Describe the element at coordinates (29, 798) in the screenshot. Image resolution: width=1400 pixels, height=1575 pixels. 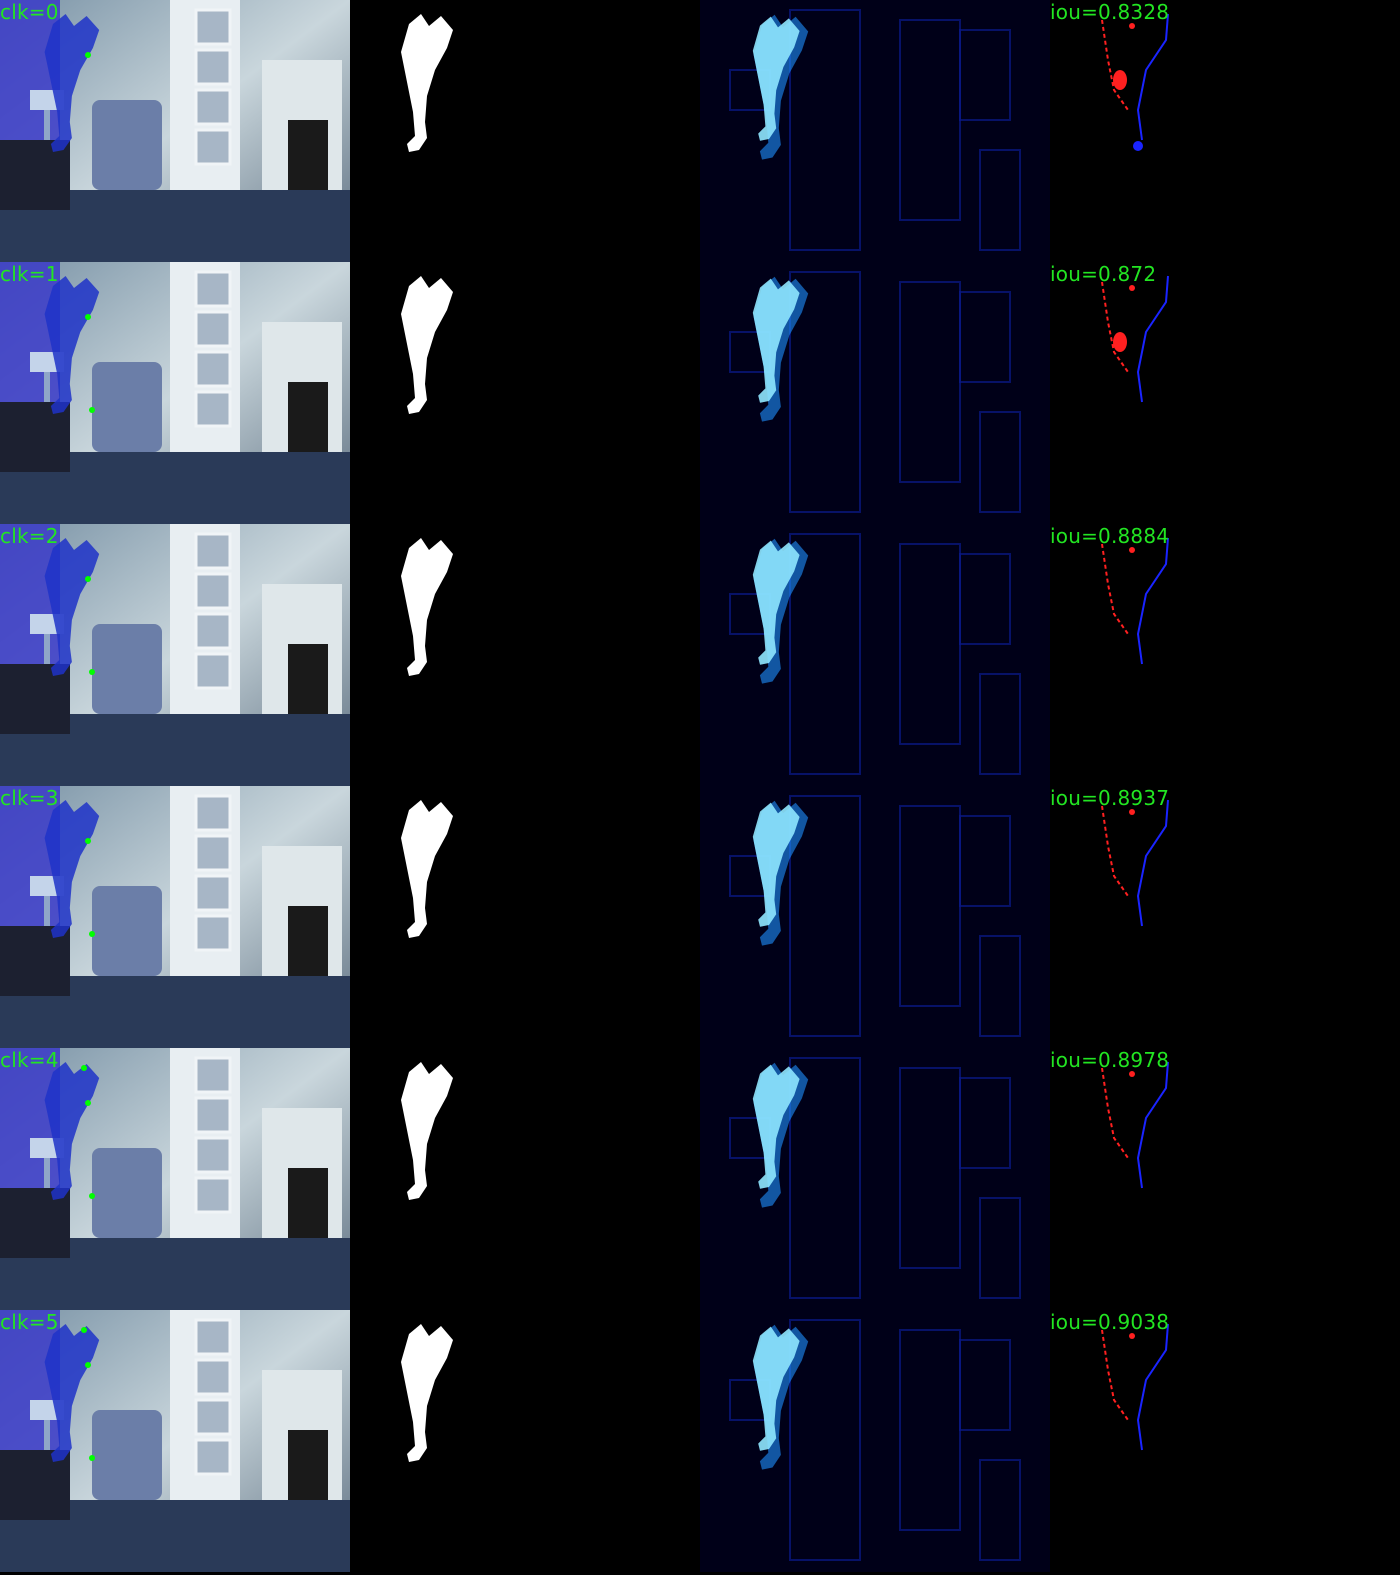
I see `clicks-label: clk=3` at that location.